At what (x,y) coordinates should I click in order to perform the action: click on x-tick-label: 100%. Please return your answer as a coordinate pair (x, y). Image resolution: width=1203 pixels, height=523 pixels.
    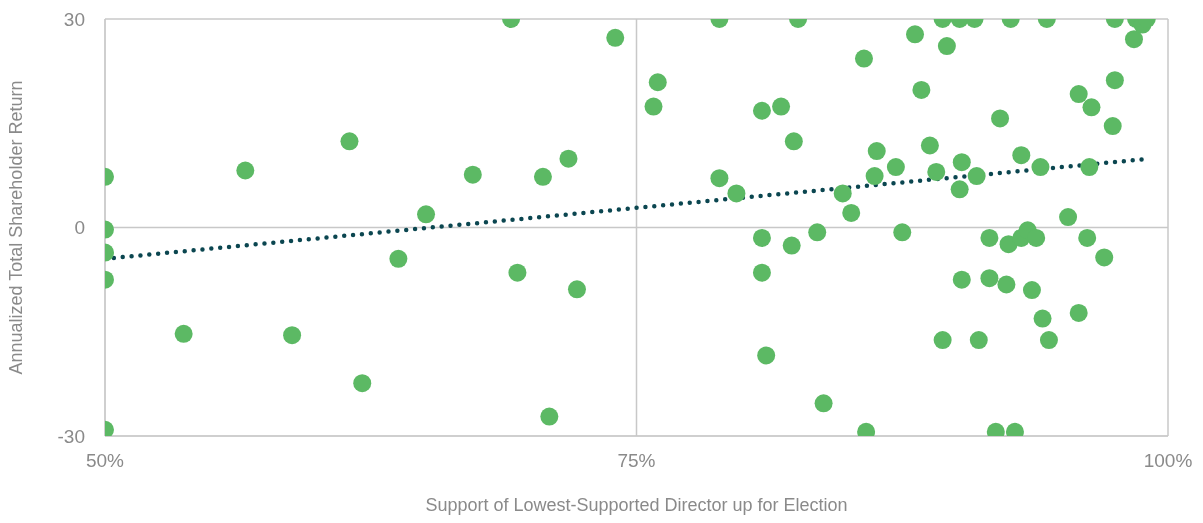
    Looking at the image, I should click on (1168, 461).